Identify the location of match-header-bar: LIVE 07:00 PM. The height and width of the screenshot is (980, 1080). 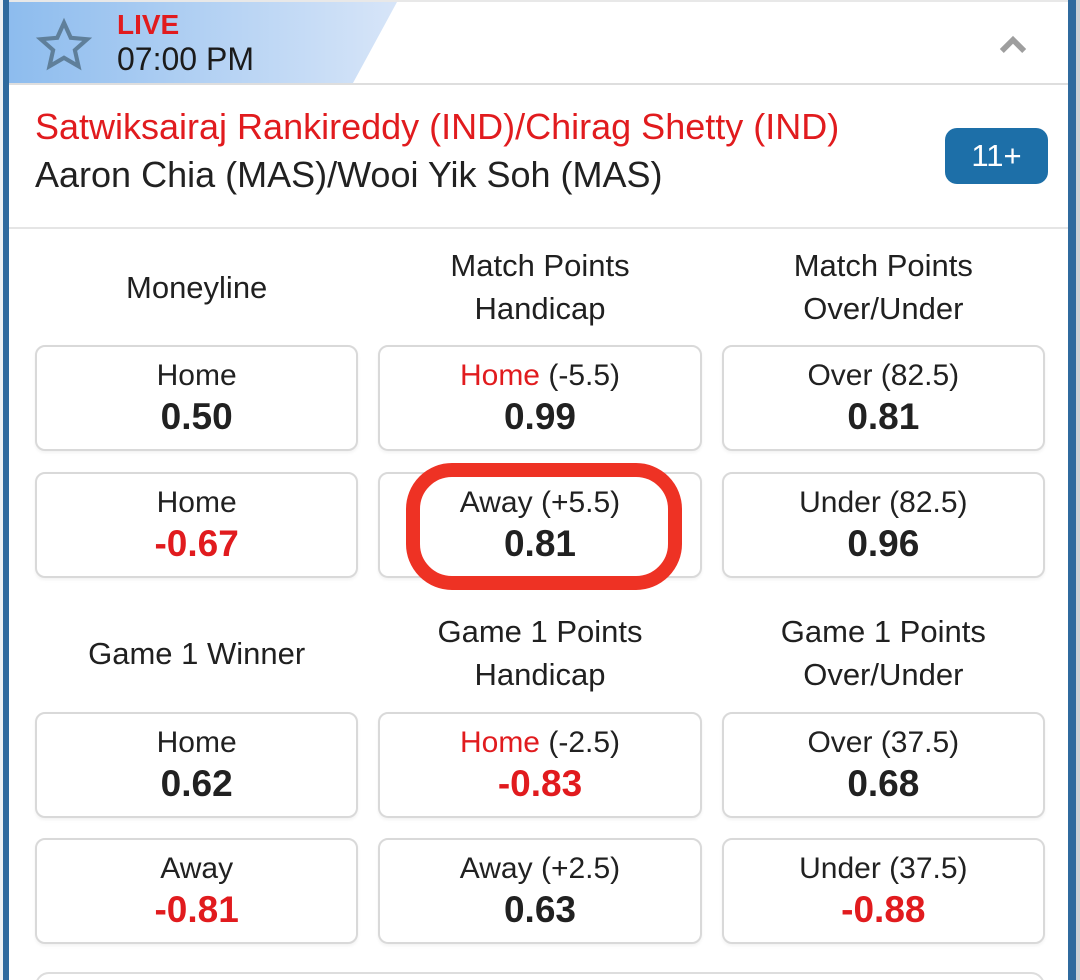
(538, 42).